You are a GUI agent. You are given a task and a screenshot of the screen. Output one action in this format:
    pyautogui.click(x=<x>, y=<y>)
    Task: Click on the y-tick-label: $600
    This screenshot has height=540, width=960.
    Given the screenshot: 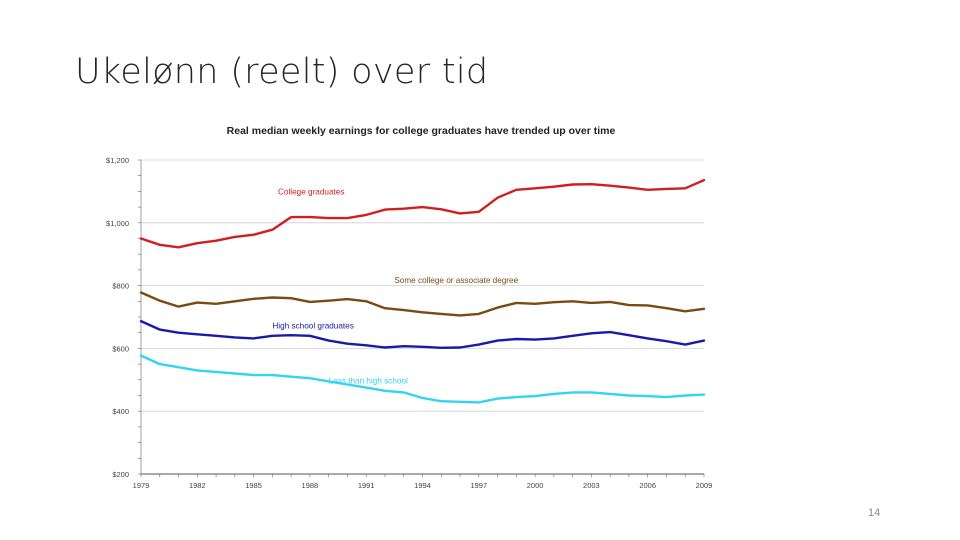 What is the action you would take?
    pyautogui.click(x=120, y=348)
    